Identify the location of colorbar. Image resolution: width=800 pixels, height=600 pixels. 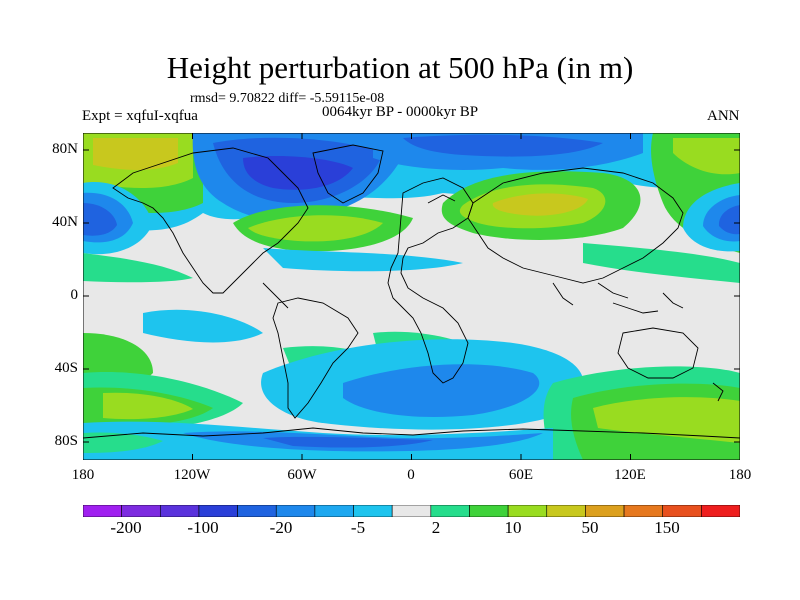
(411, 511).